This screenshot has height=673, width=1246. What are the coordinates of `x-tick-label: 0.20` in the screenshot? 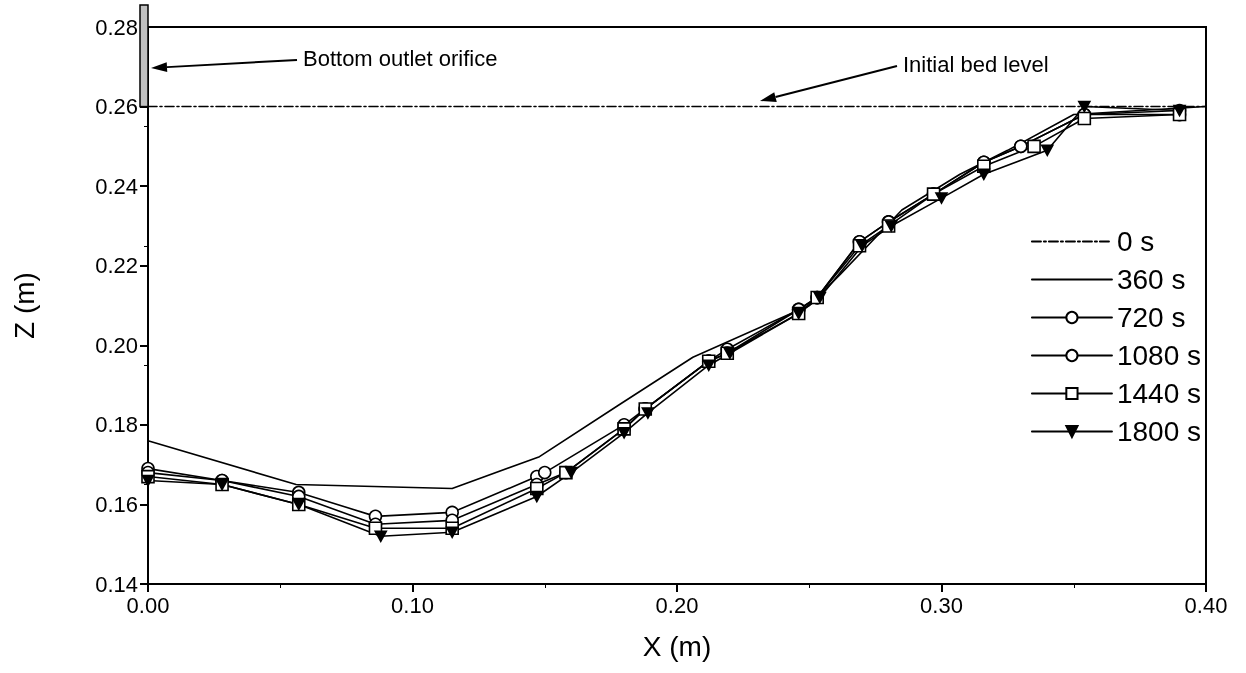 It's located at (677, 605).